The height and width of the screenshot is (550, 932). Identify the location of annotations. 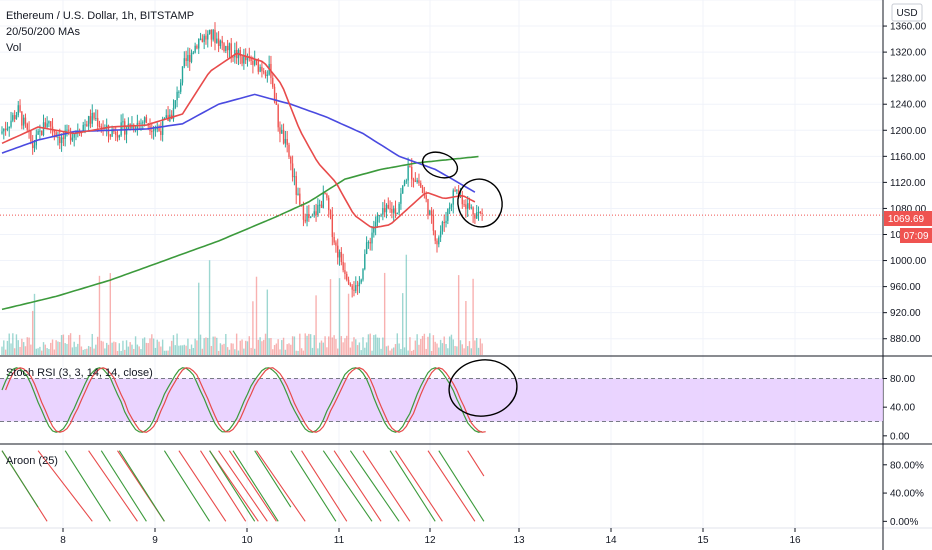
(470, 284).